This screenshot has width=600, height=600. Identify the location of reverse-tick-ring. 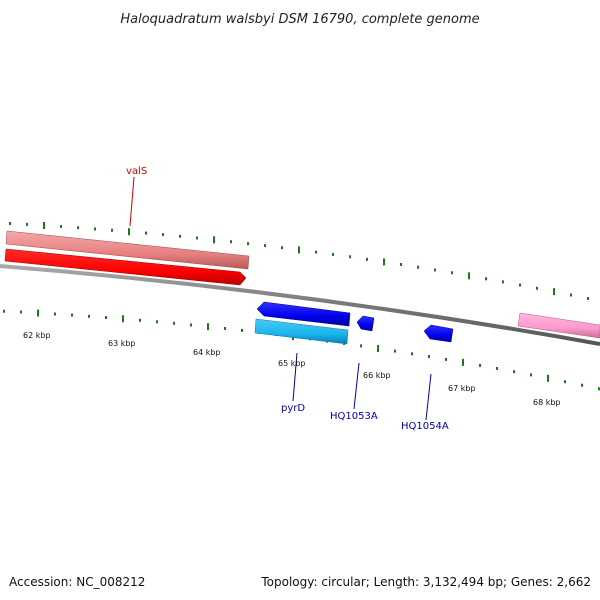
(301, 350).